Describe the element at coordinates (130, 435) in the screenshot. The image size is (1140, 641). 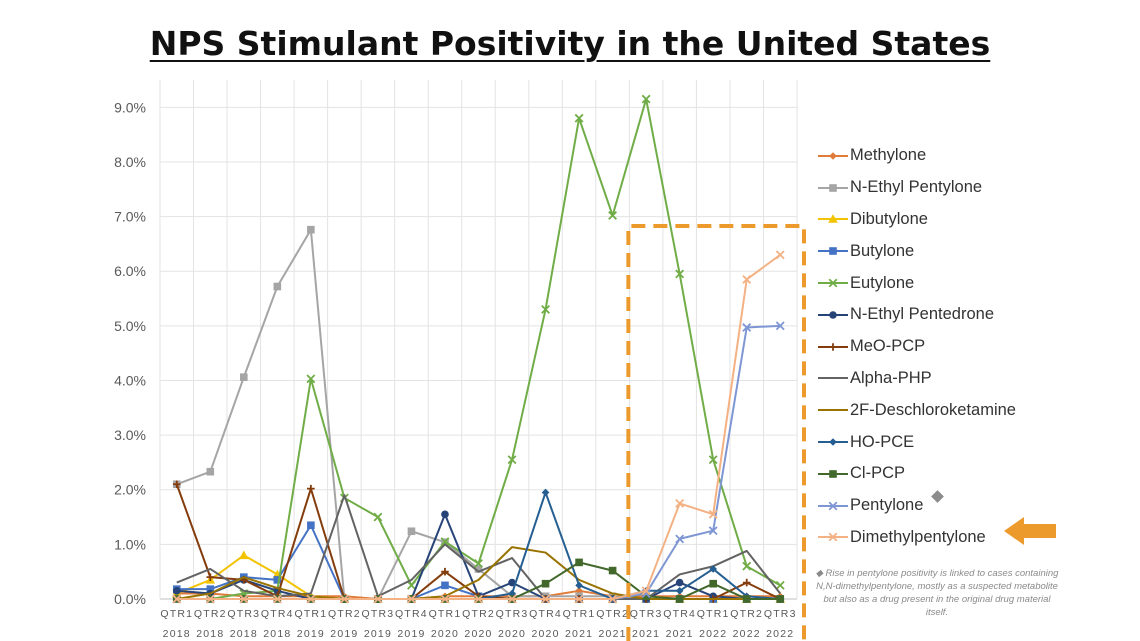
I see `y-tick-label: 3.0%` at that location.